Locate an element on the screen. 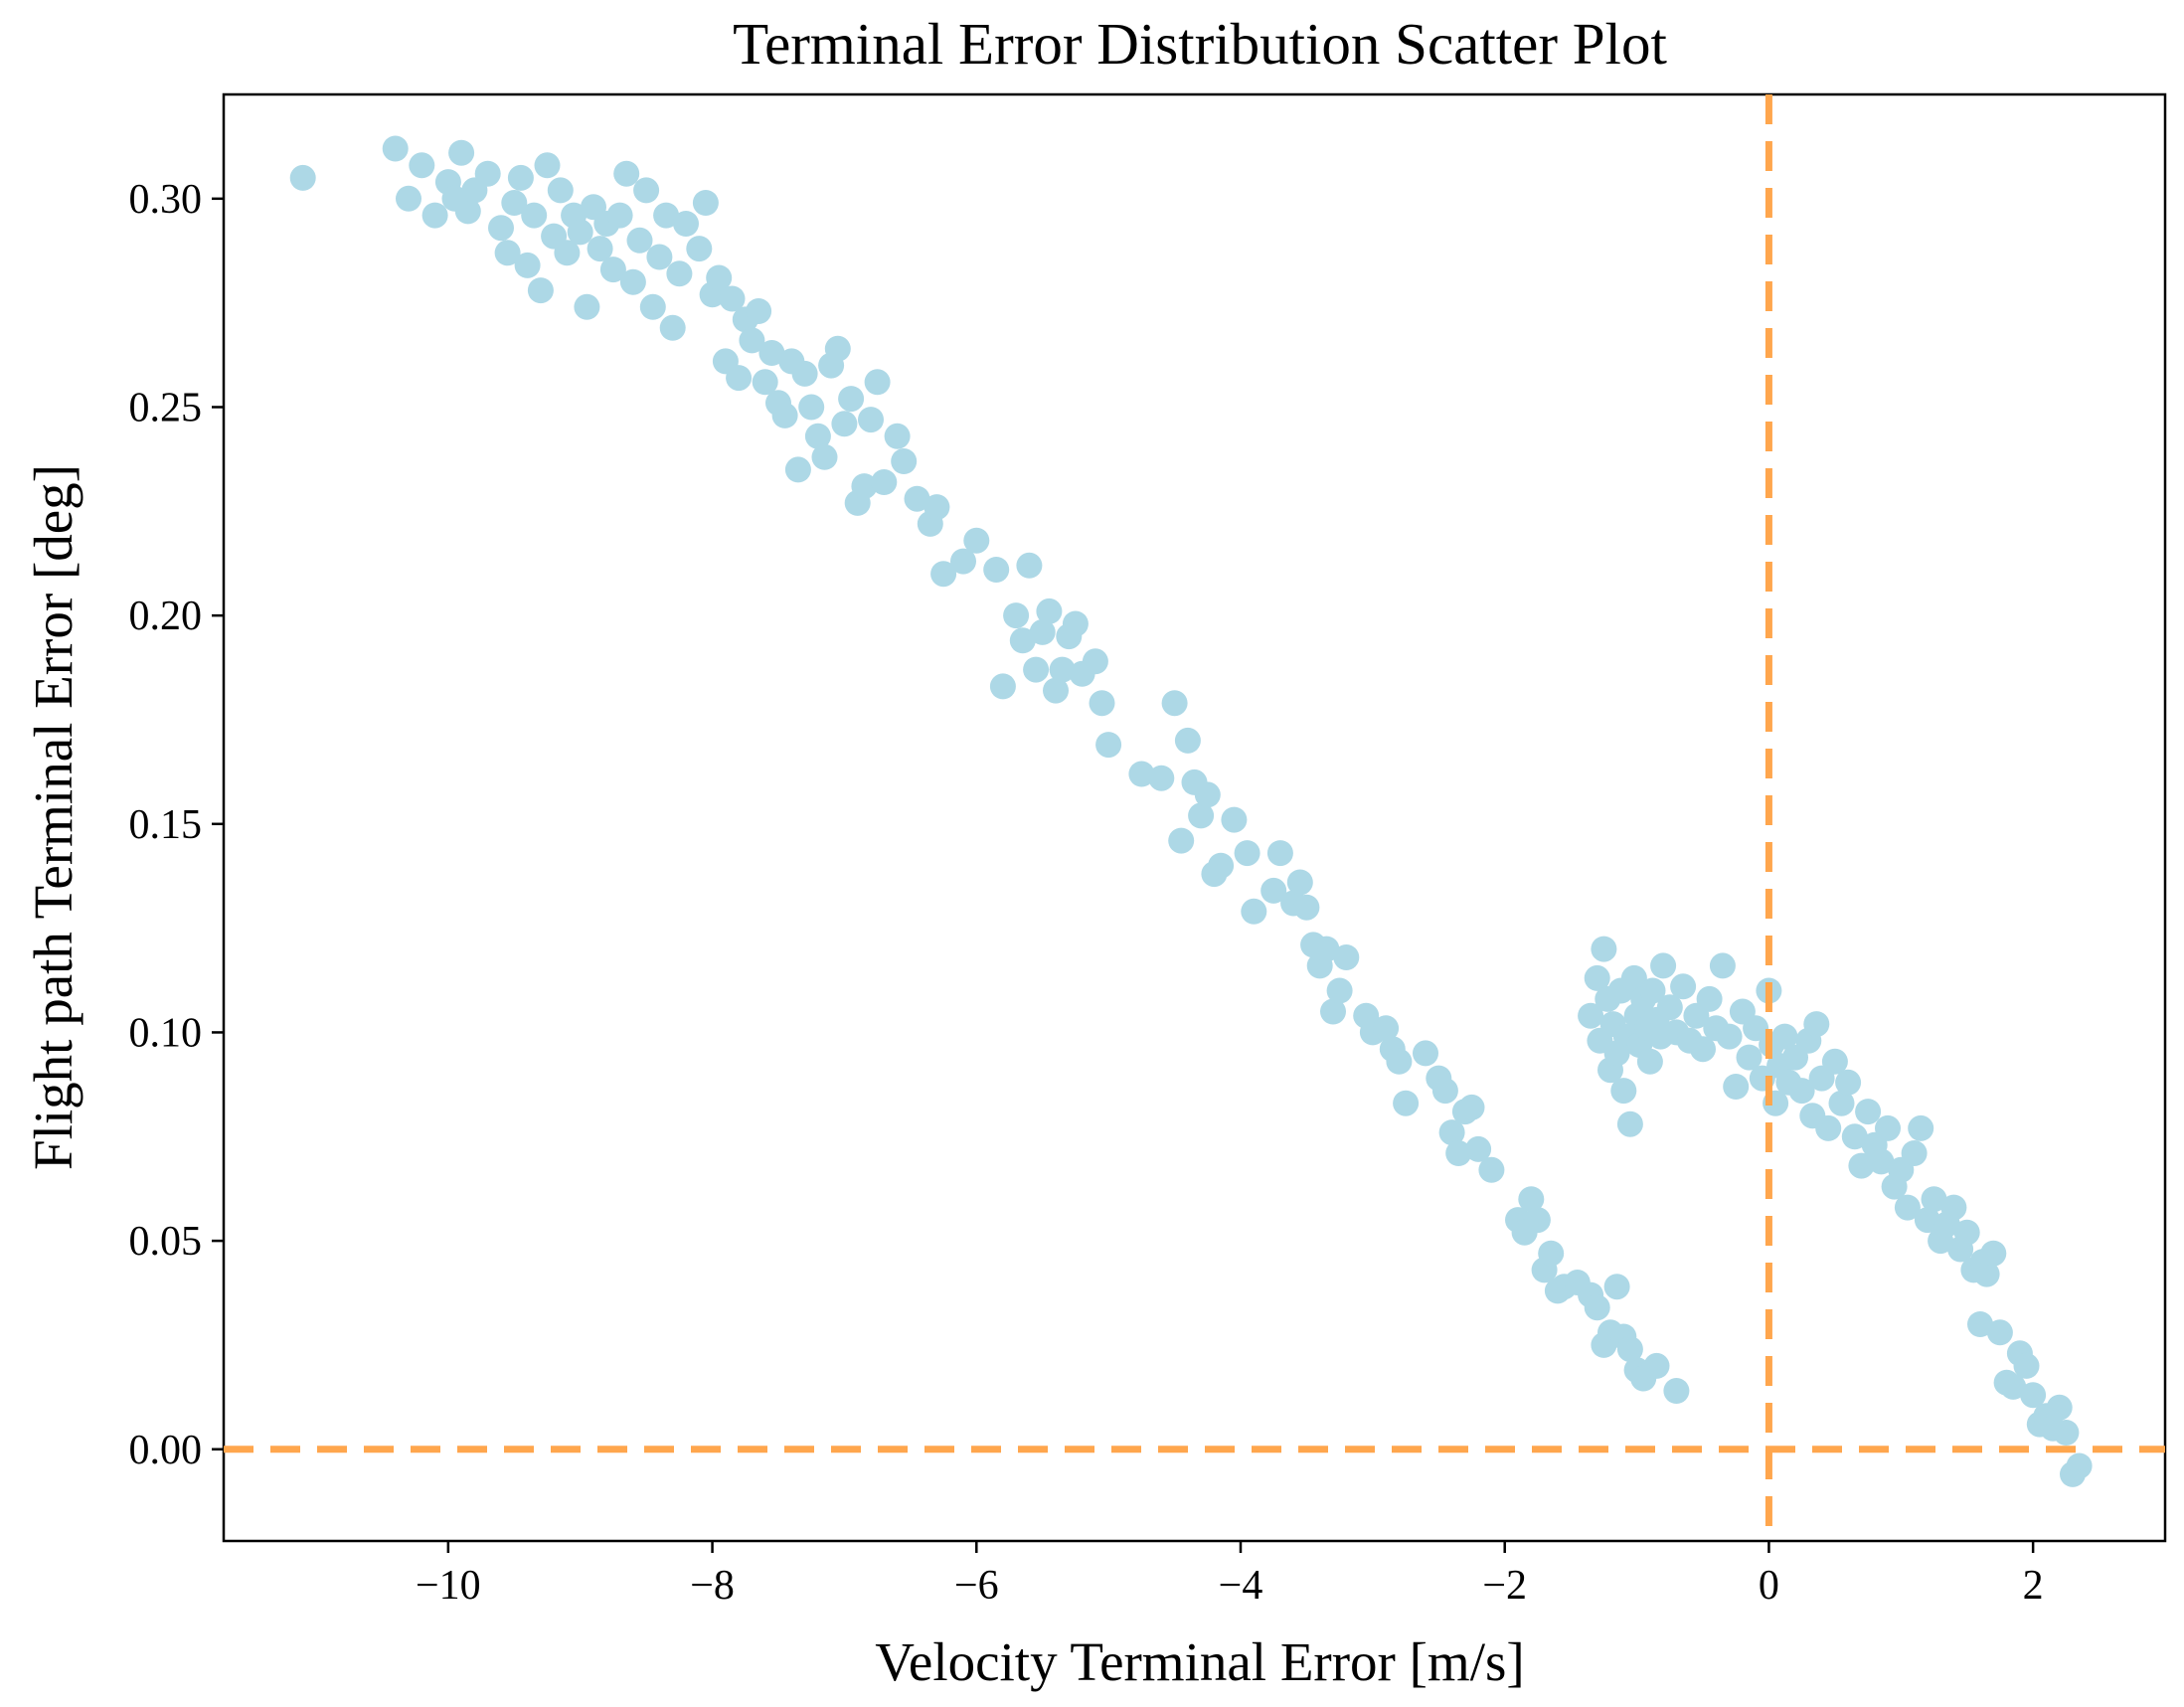  y-tick-label: 0.05 is located at coordinates (166, 1242).